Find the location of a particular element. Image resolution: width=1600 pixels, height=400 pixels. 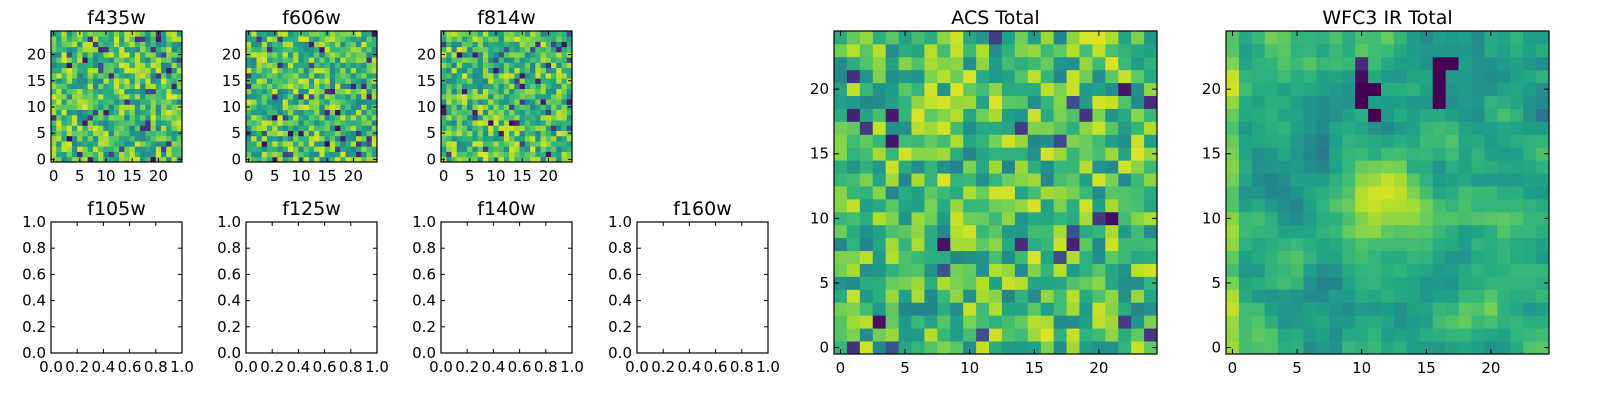

y-tick-label: 0.4 is located at coordinates (424, 301).